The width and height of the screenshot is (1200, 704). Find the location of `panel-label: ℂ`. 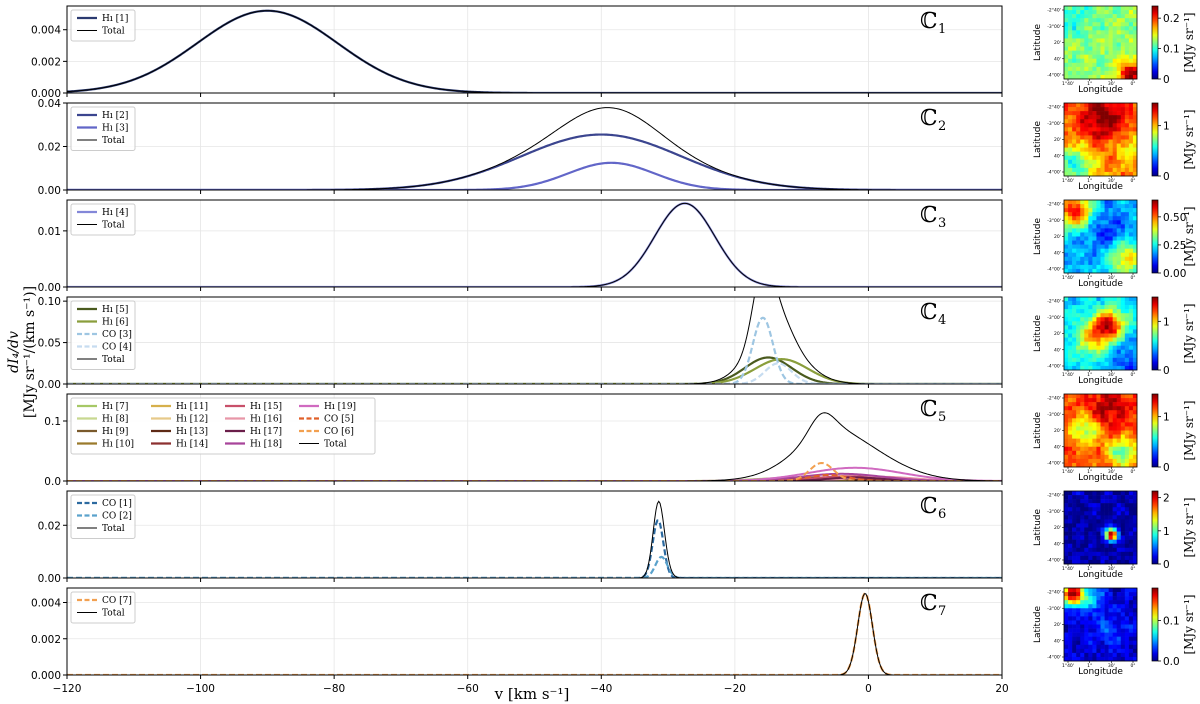

panel-label: ℂ is located at coordinates (929, 603).